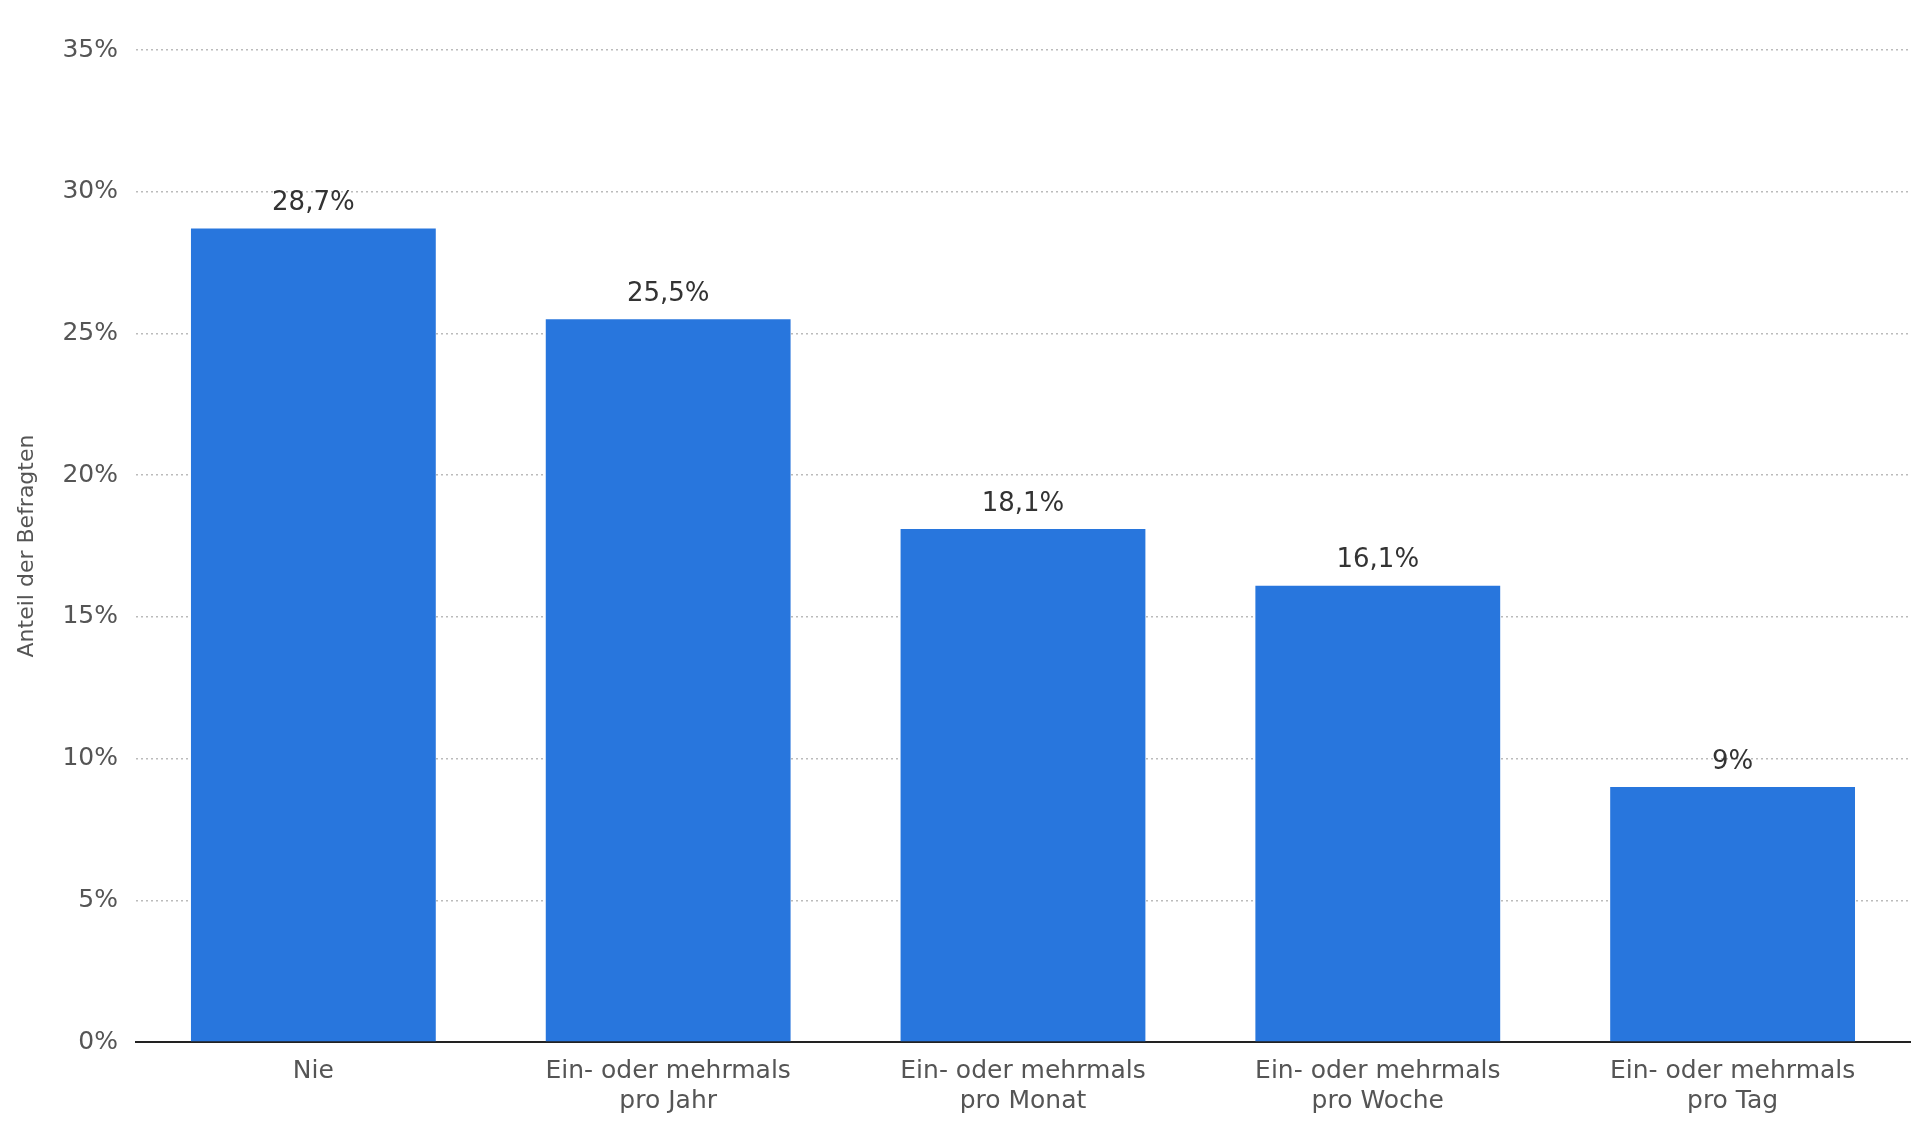 Image resolution: width=1920 pixels, height=1140 pixels. Describe the element at coordinates (668, 292) in the screenshot. I see `data-label: 25,5%` at that location.